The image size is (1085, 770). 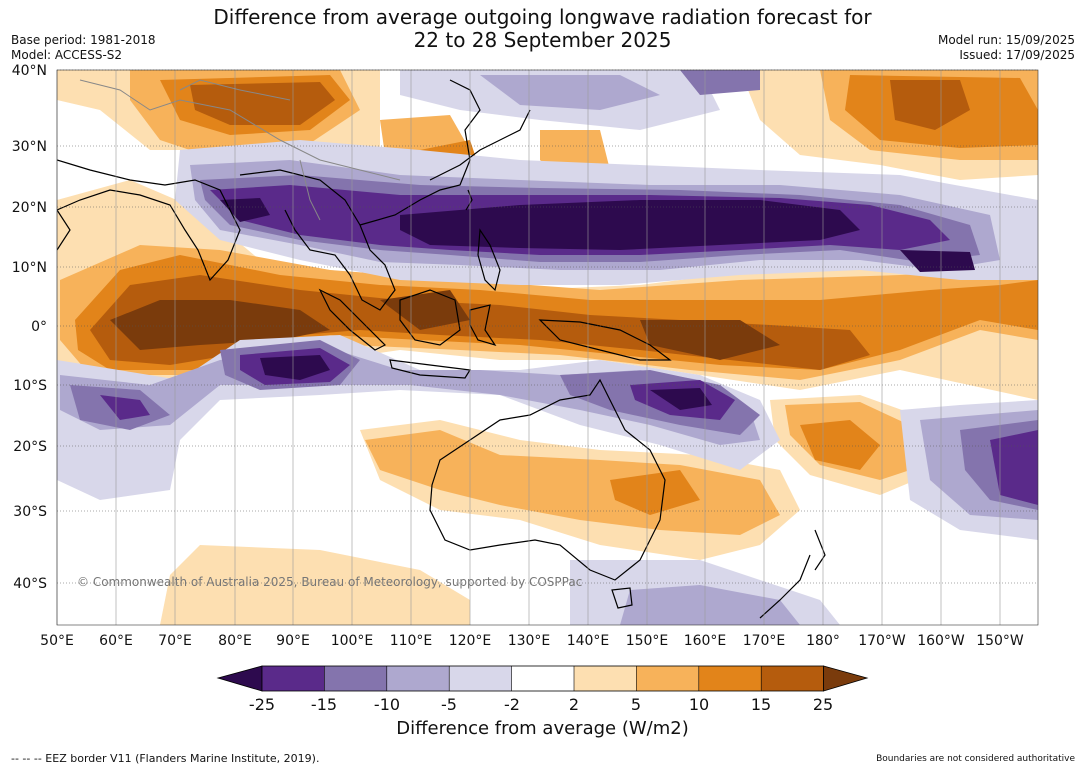 What do you see at coordinates (83, 40) in the screenshot?
I see `base-period: Base period: 1981-2018` at bounding box center [83, 40].